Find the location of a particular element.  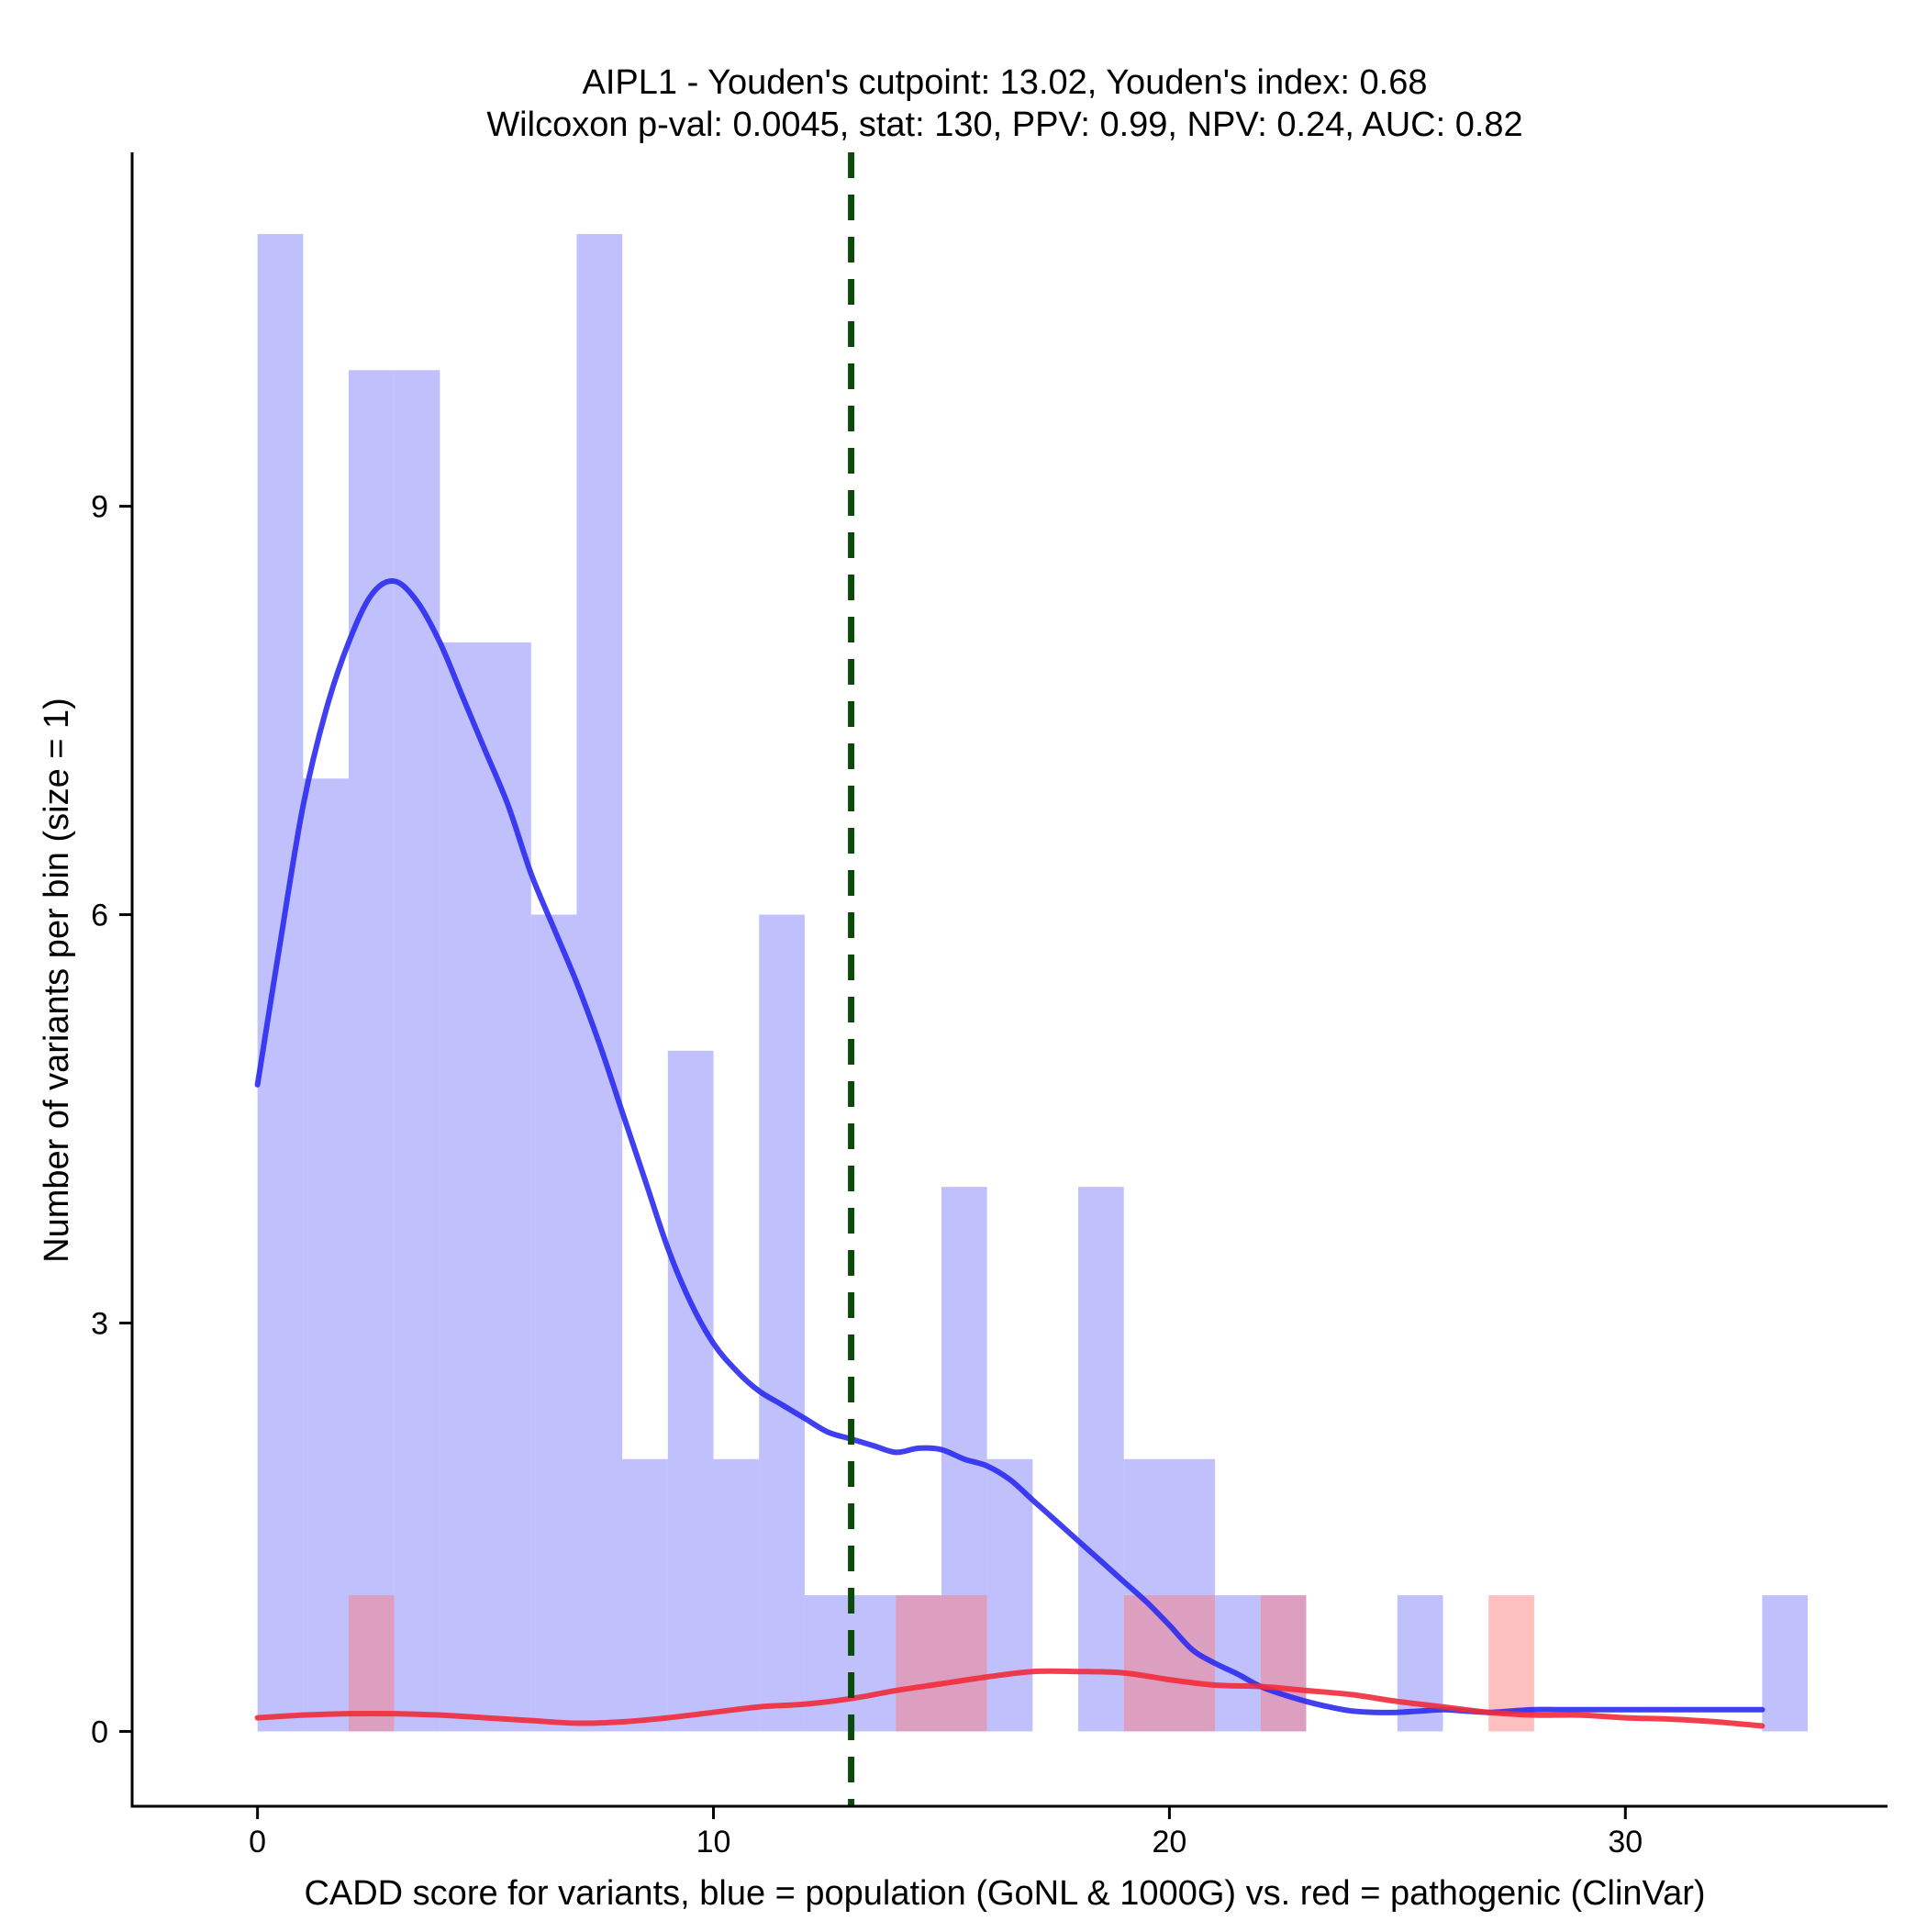

y-tick-label-3: 3 is located at coordinates (99, 1323).